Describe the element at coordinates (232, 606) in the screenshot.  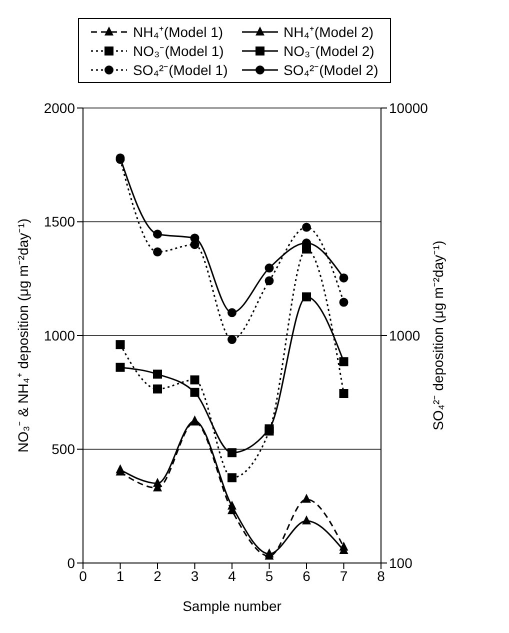
I see `x-axis-title: Sample number` at that location.